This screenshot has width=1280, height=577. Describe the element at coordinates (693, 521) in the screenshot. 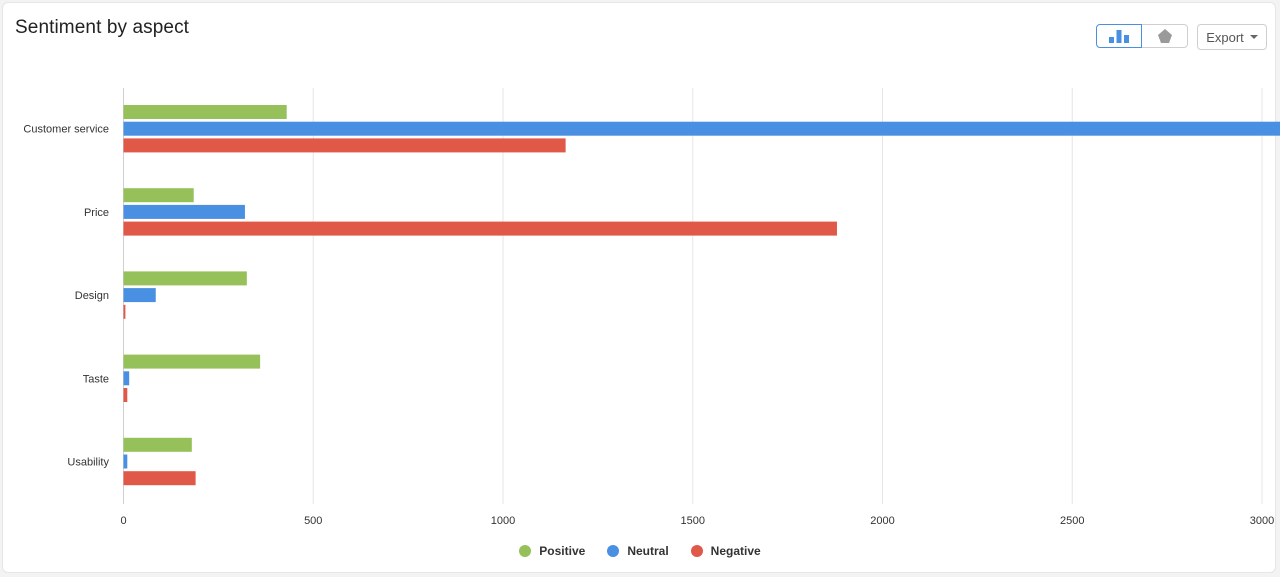

I see `x-tick-label: 1500` at that location.